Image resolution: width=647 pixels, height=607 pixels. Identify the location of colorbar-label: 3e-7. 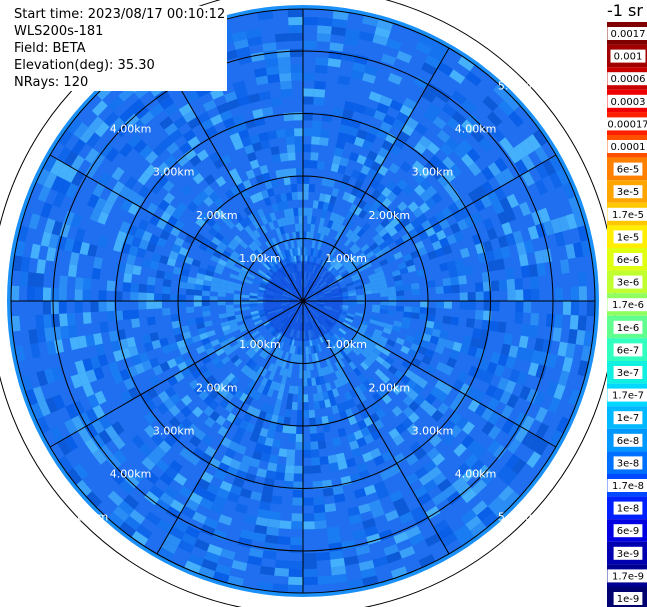
(628, 373).